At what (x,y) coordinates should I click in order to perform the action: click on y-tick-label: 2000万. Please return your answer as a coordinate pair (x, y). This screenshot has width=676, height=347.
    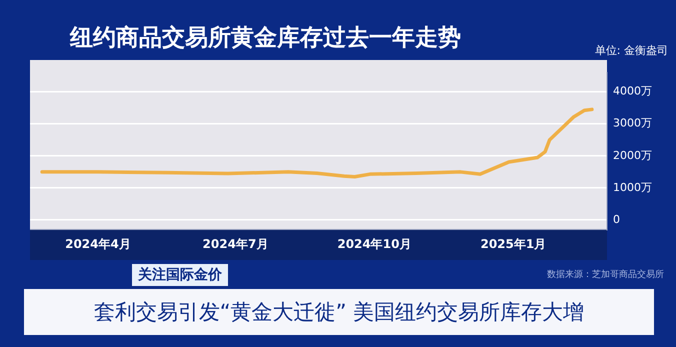
    Looking at the image, I should click on (632, 155).